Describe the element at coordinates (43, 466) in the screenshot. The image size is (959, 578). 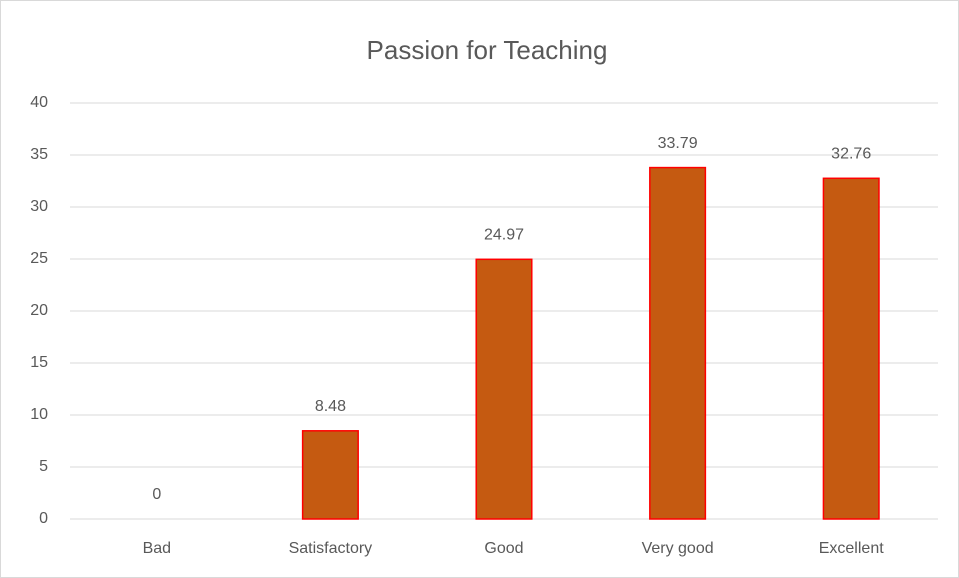
I see `y-tick-label: 5` at that location.